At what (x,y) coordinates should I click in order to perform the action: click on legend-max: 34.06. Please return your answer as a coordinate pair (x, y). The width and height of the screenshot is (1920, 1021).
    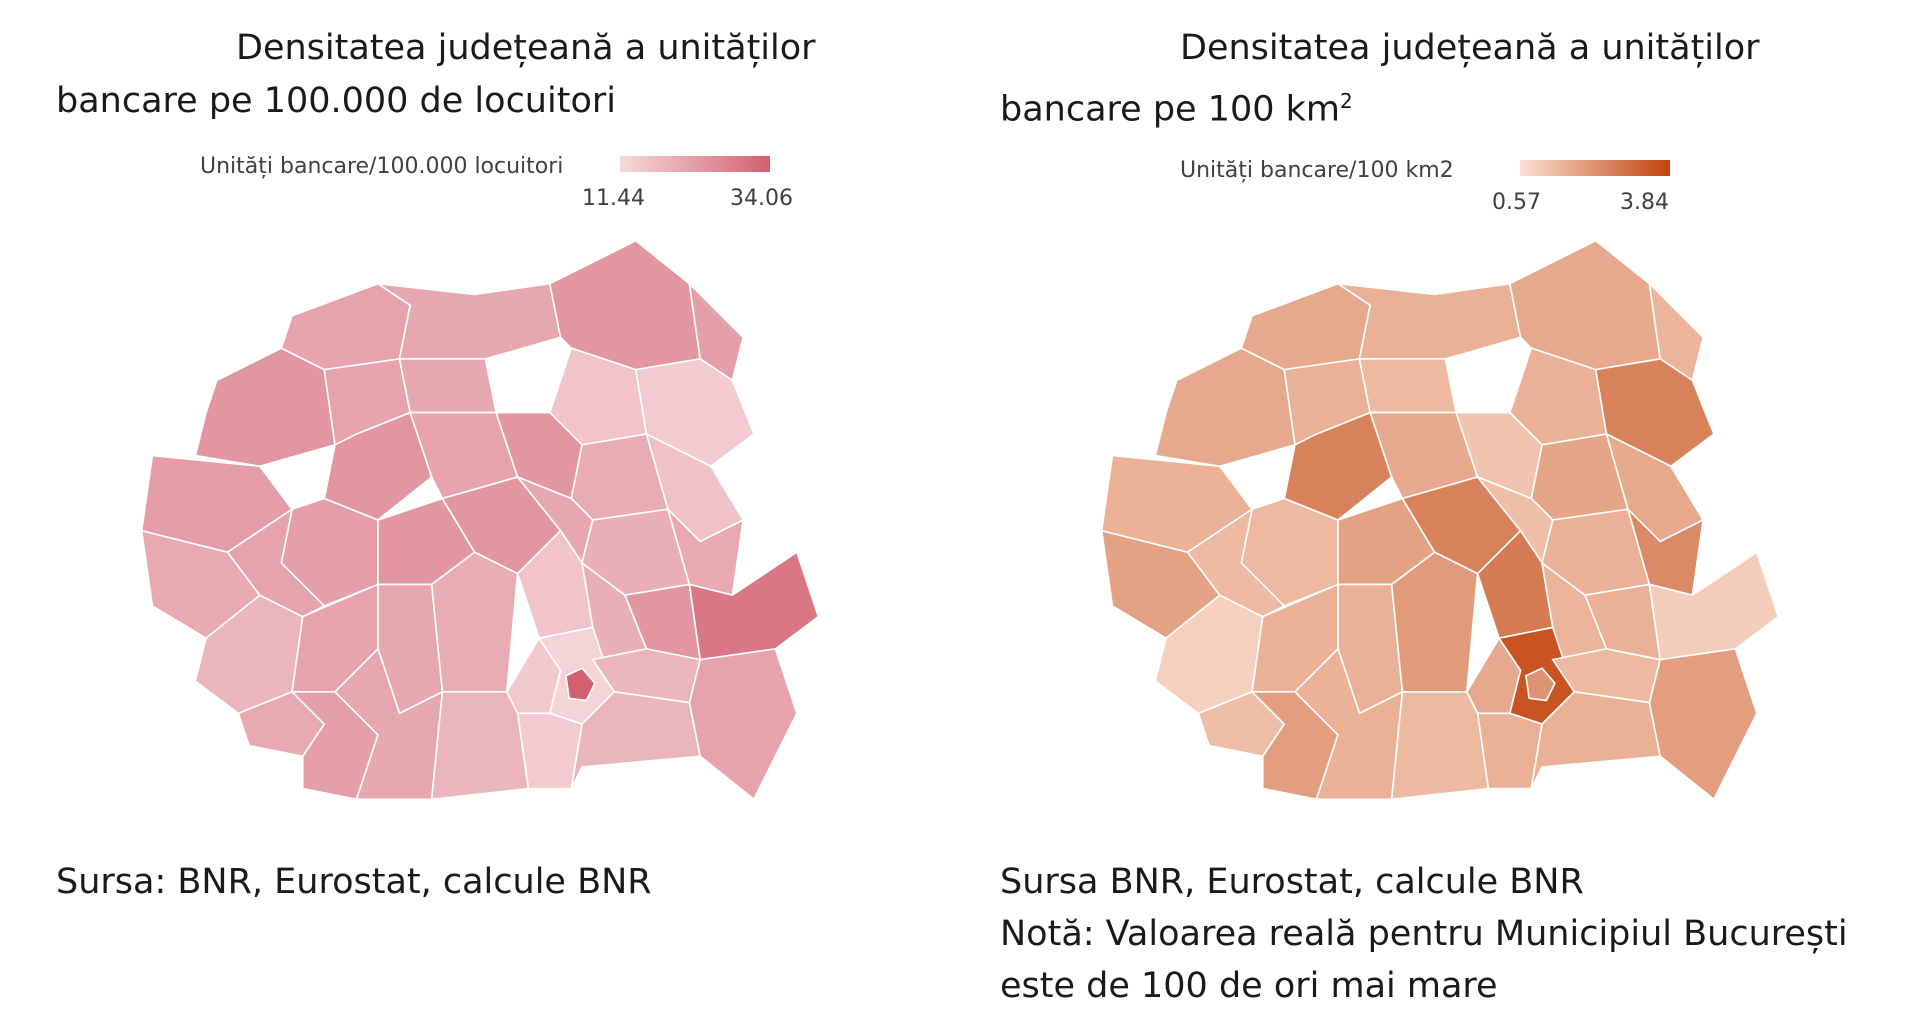
    Looking at the image, I should click on (761, 198).